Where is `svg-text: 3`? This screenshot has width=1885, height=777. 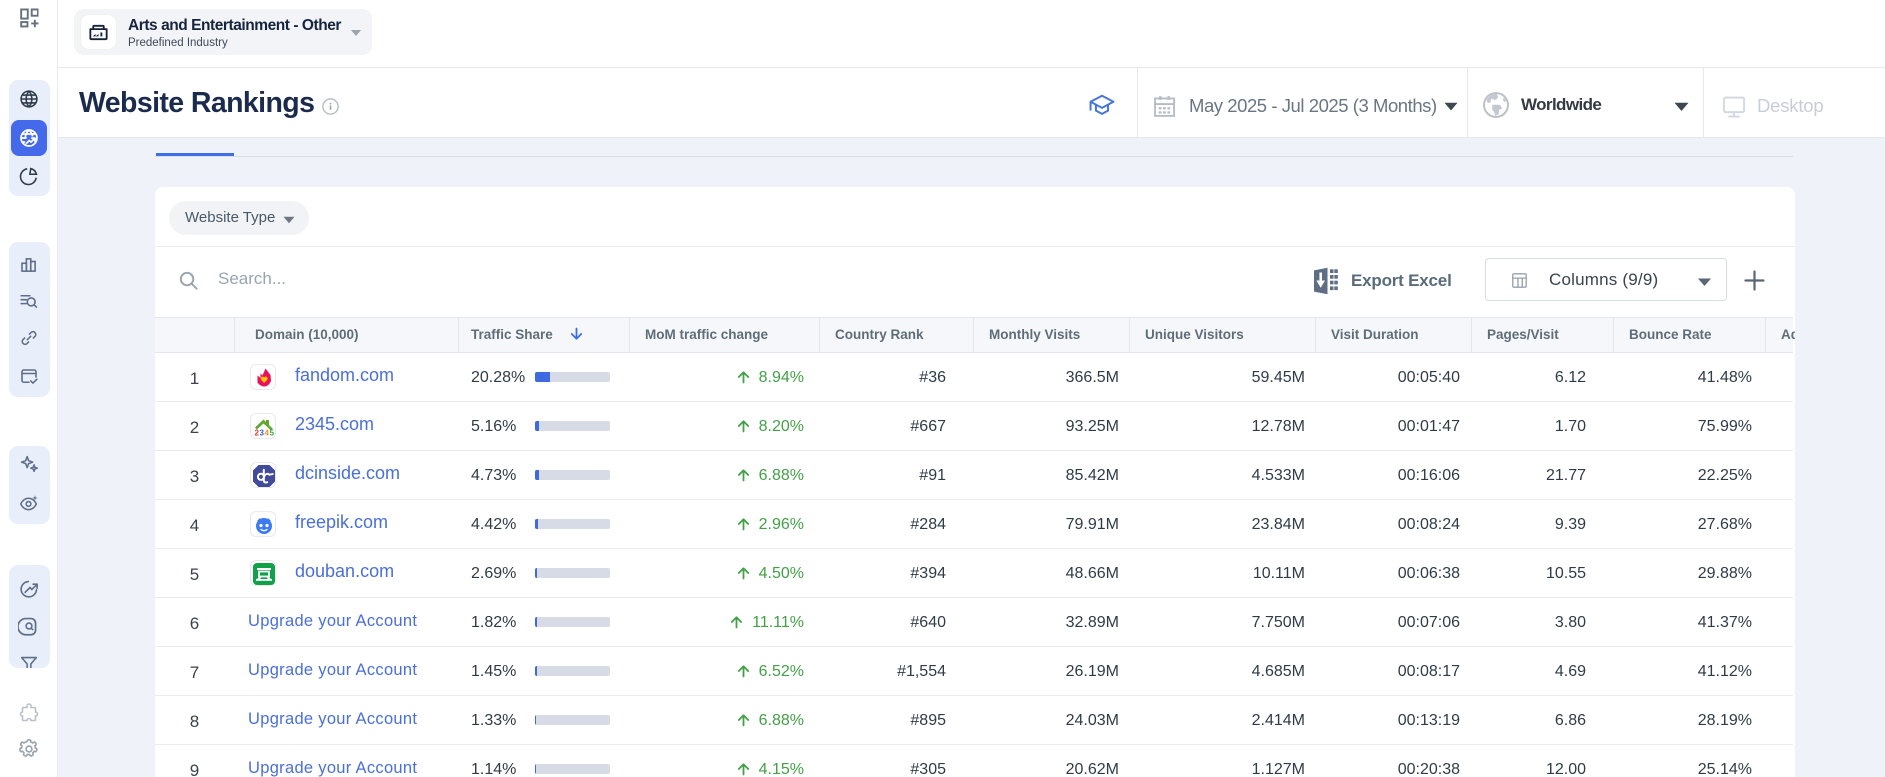
svg-text: 3 is located at coordinates (262, 433).